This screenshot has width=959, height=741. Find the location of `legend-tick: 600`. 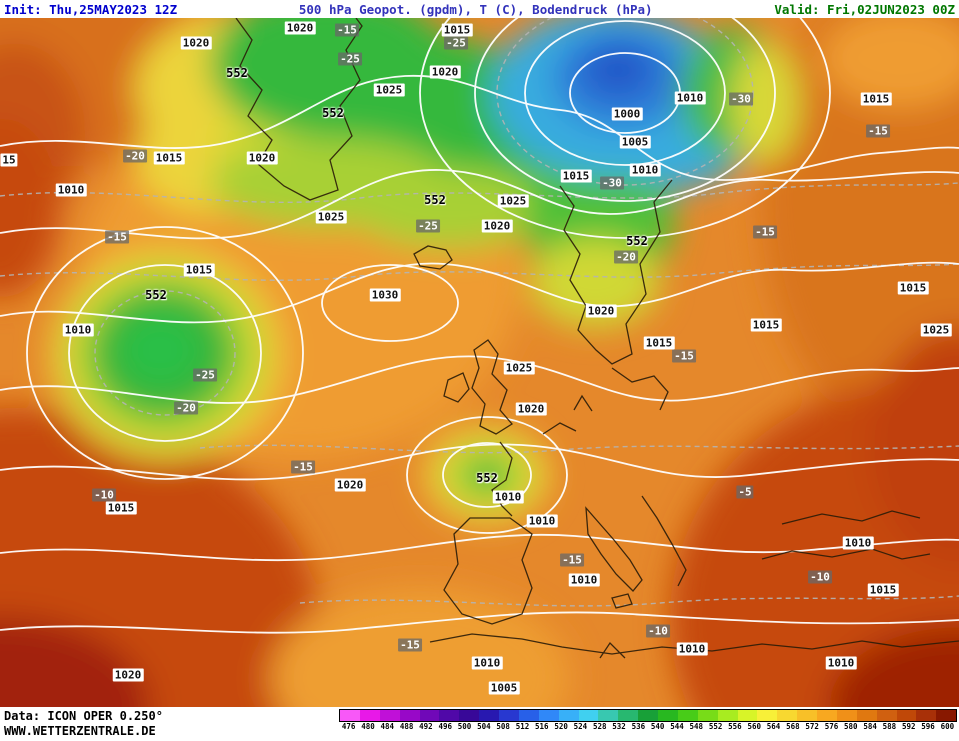

legend-tick: 600 is located at coordinates (947, 726).